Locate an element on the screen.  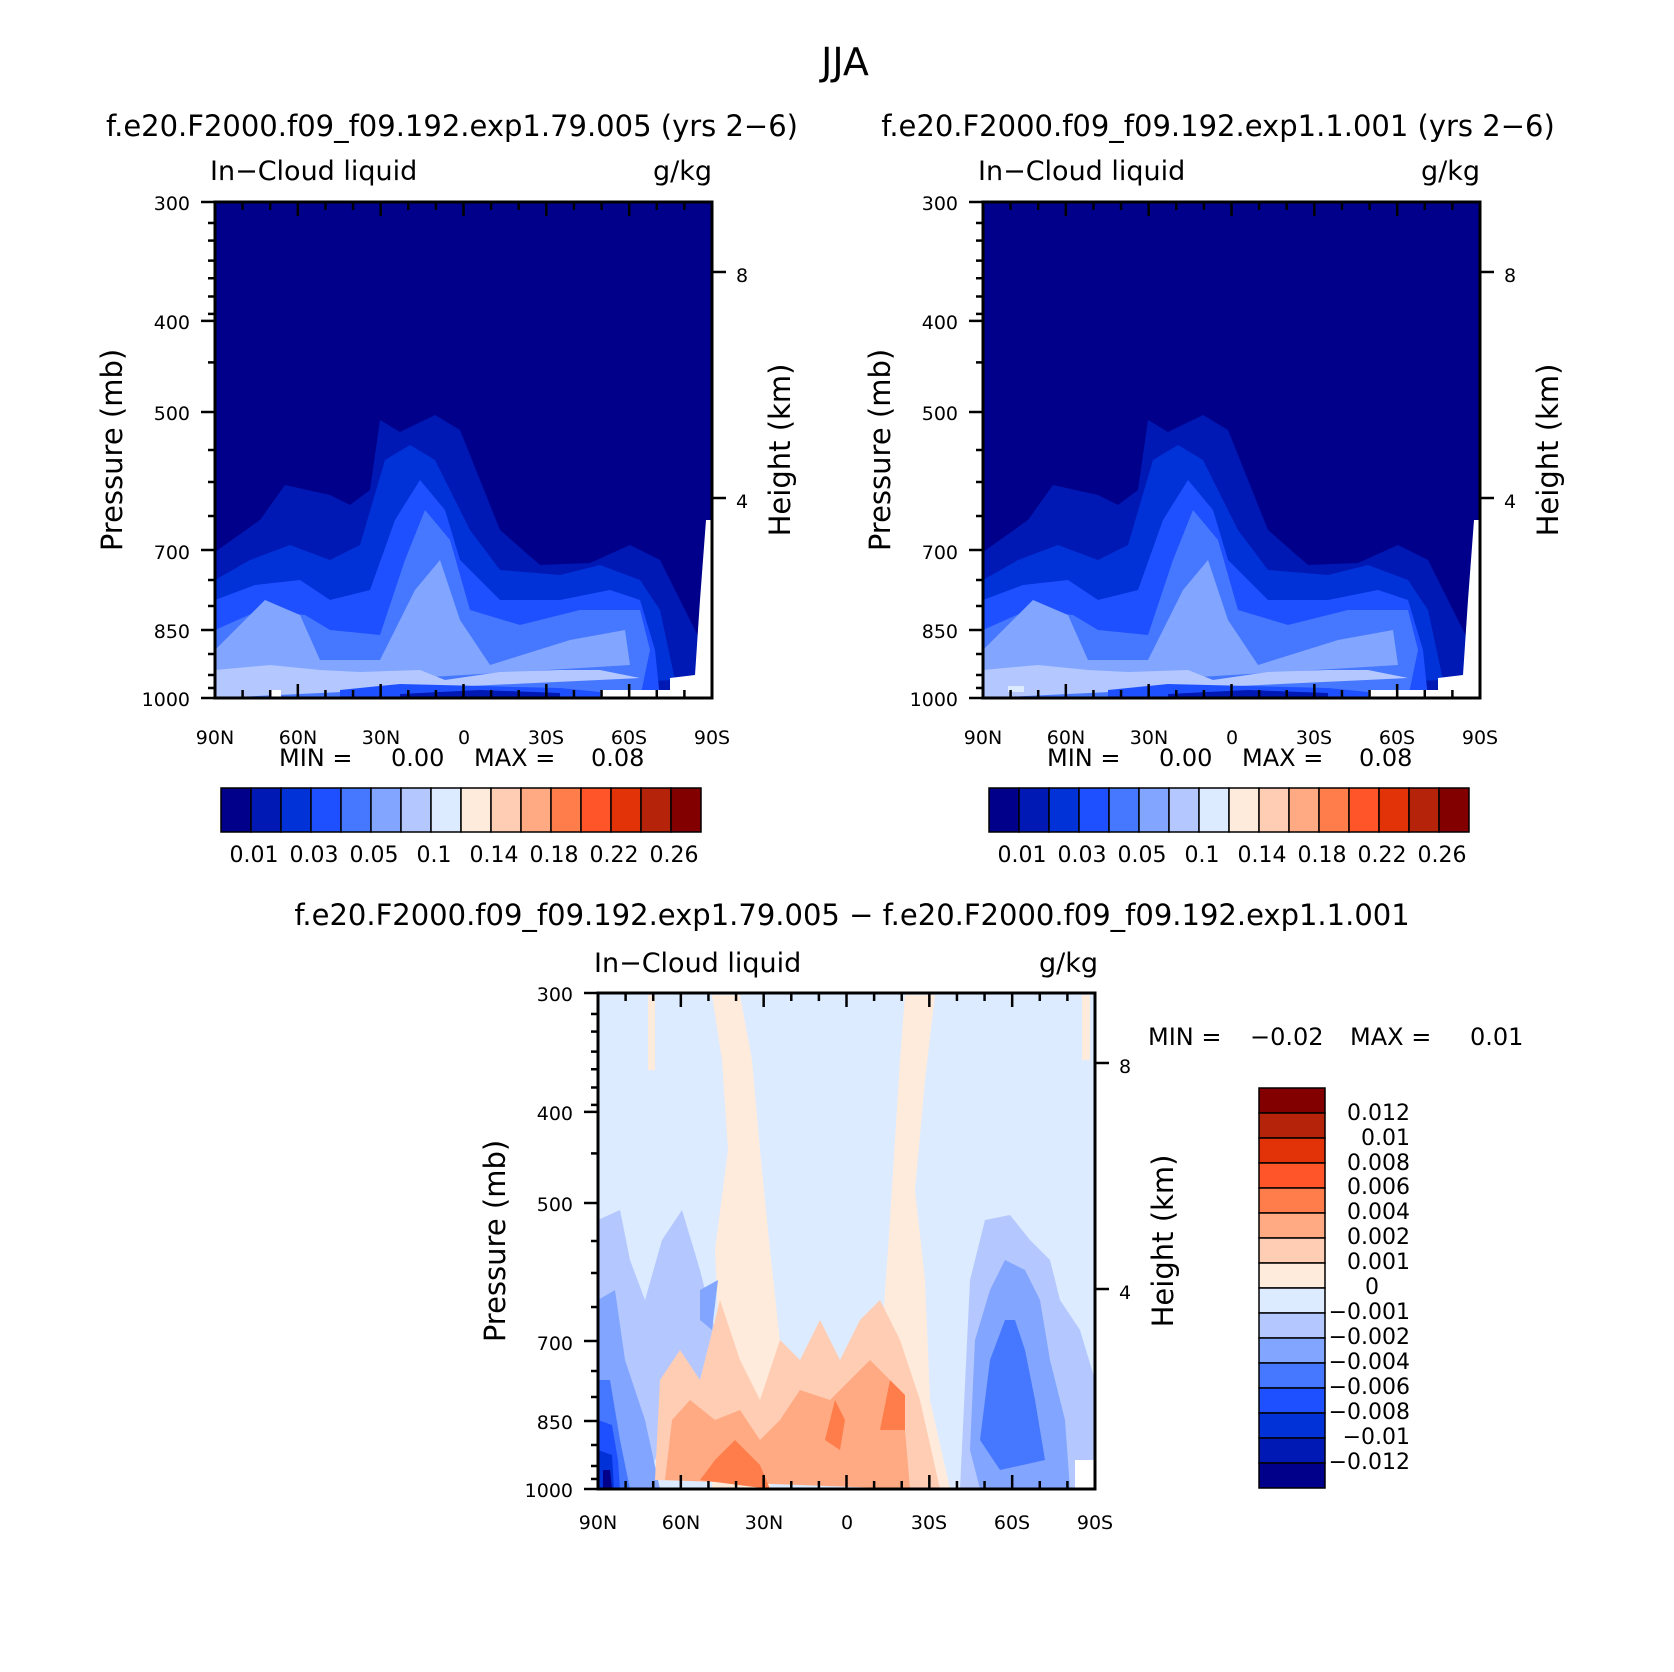
colorbar-label: 0.18 is located at coordinates (554, 855).